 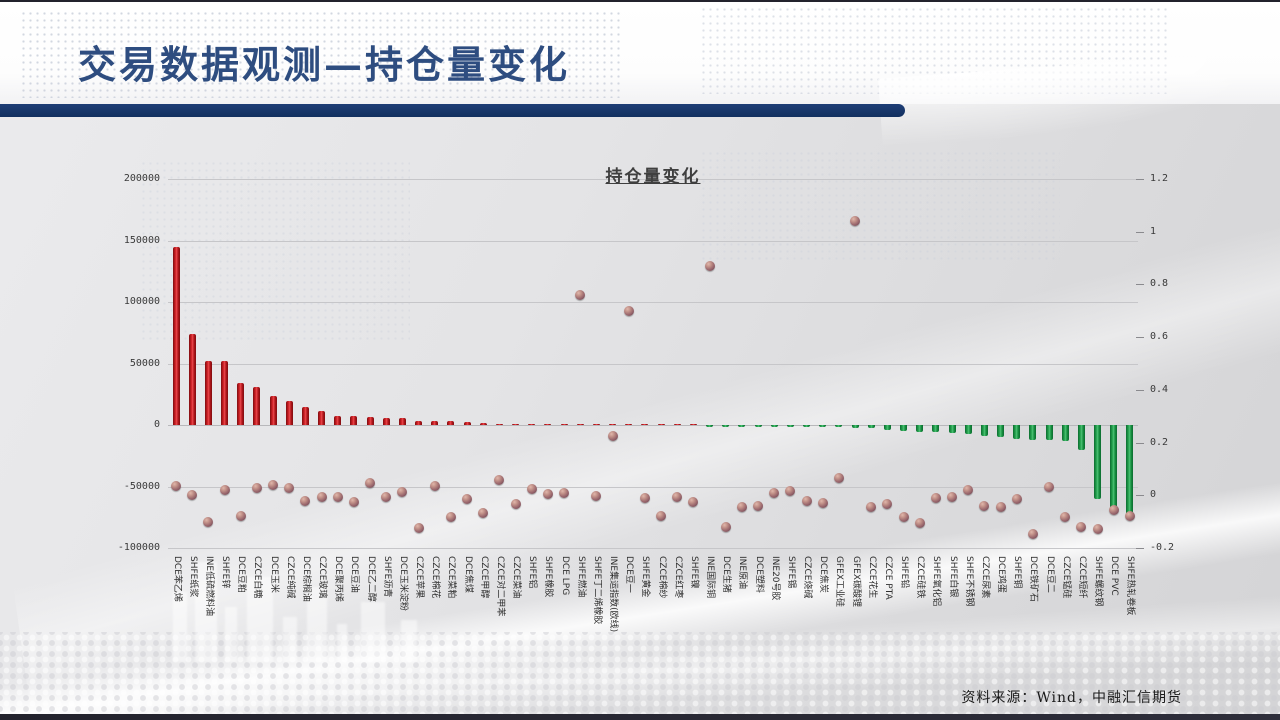 I want to click on bar-CZCE棉纱, so click(x=661, y=424).